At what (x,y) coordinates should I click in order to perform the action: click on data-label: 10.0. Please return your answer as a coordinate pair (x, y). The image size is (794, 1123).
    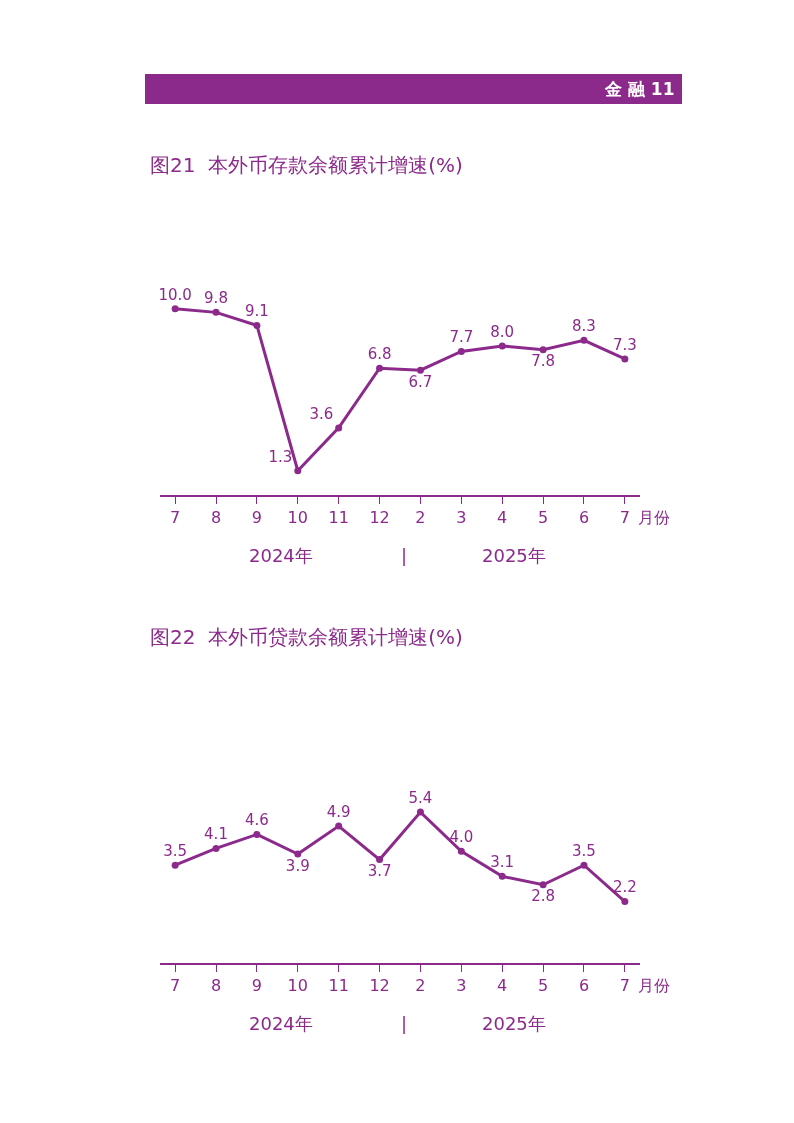
    Looking at the image, I should click on (175, 294).